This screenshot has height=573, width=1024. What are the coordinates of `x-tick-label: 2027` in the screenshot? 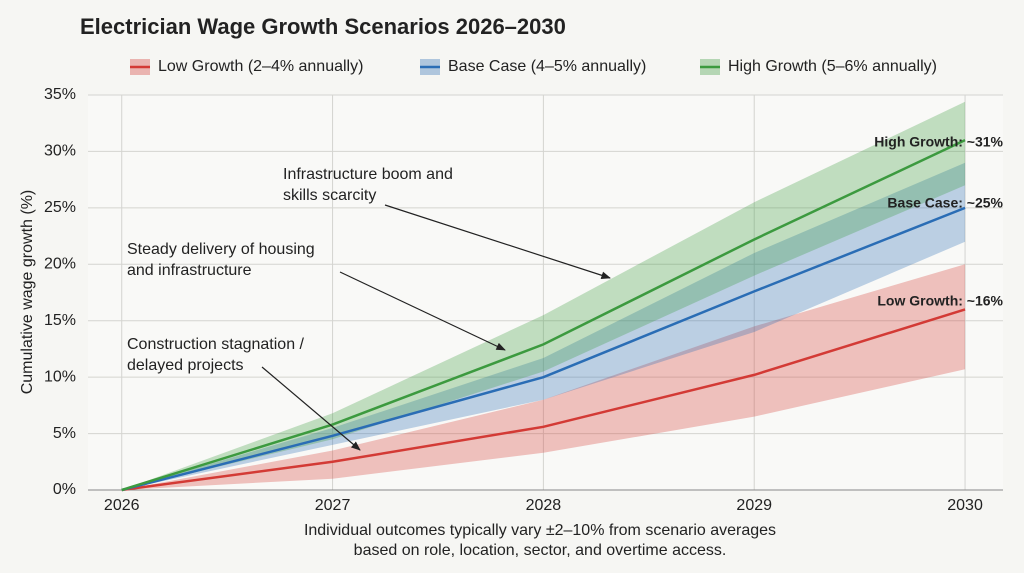 It's located at (333, 505).